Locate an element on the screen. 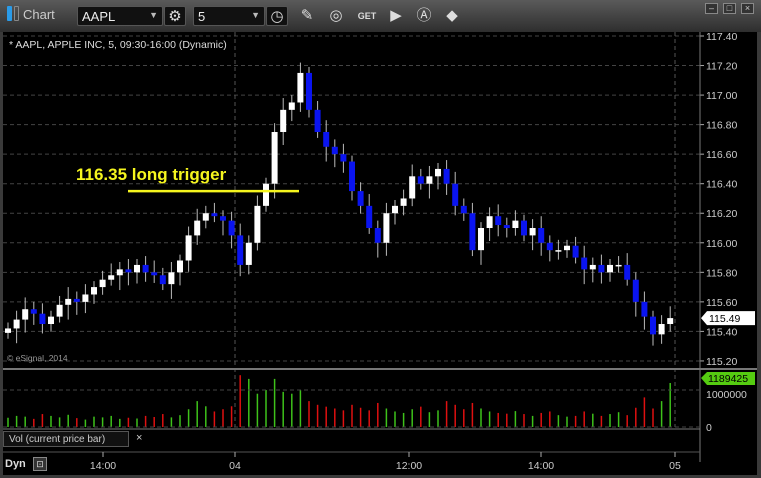 The width and height of the screenshot is (761, 478). get-data-icon: GET is located at coordinates (367, 16).